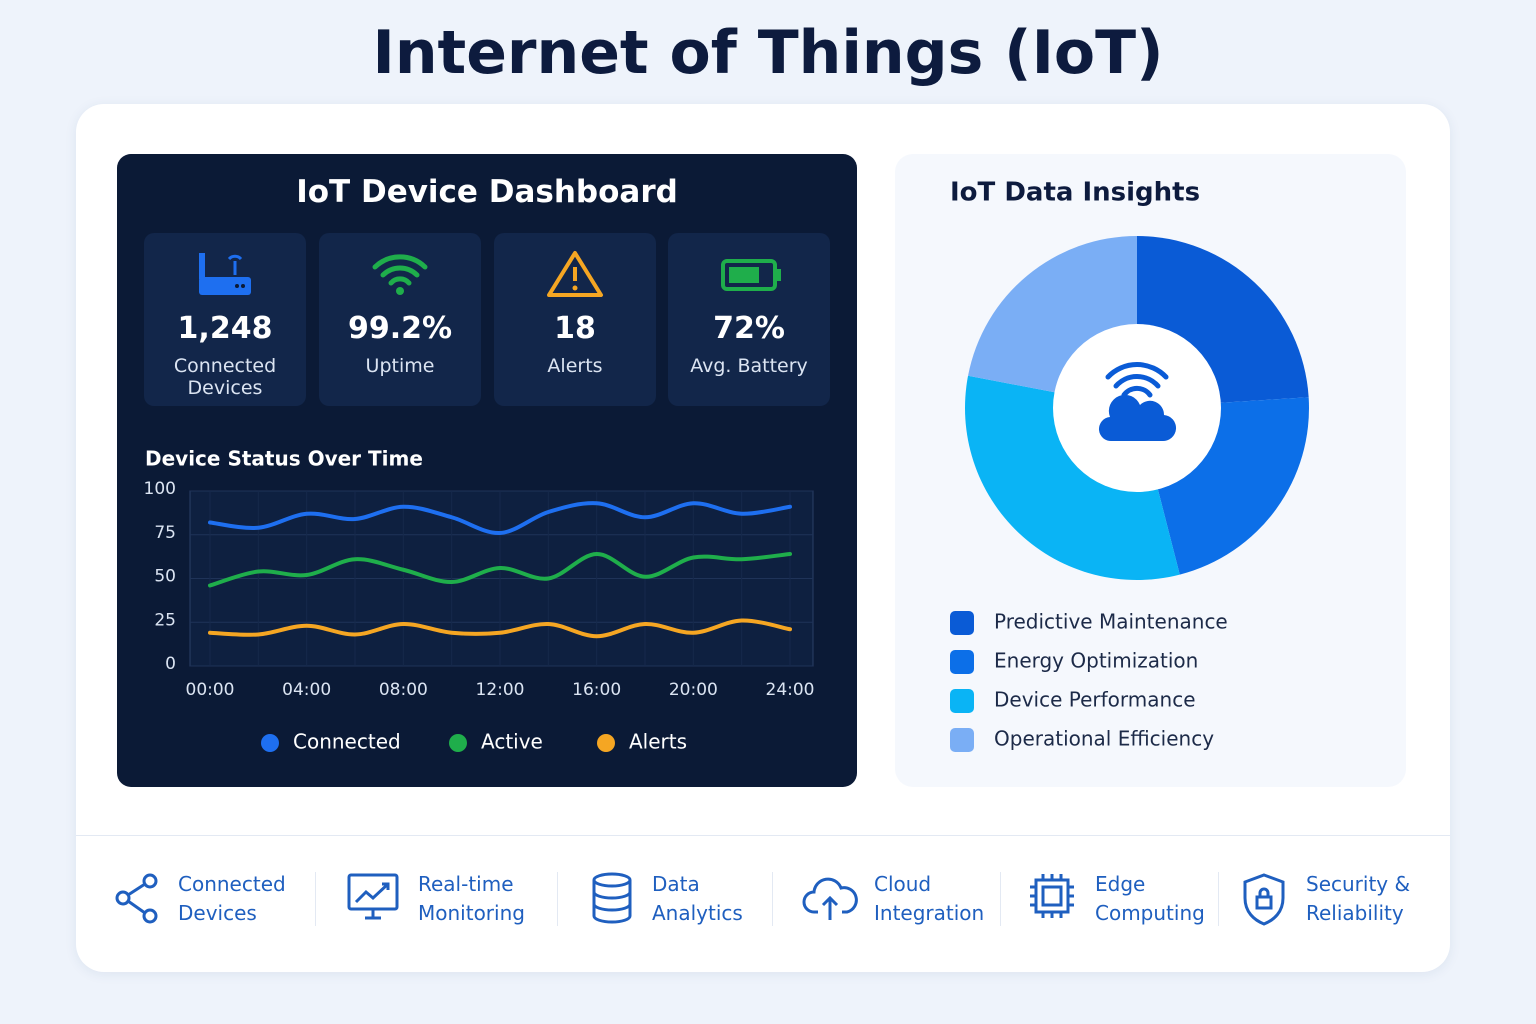 This screenshot has width=1536, height=1024. Describe the element at coordinates (749, 366) in the screenshot. I see `stat-label: Avg. Battery` at that location.